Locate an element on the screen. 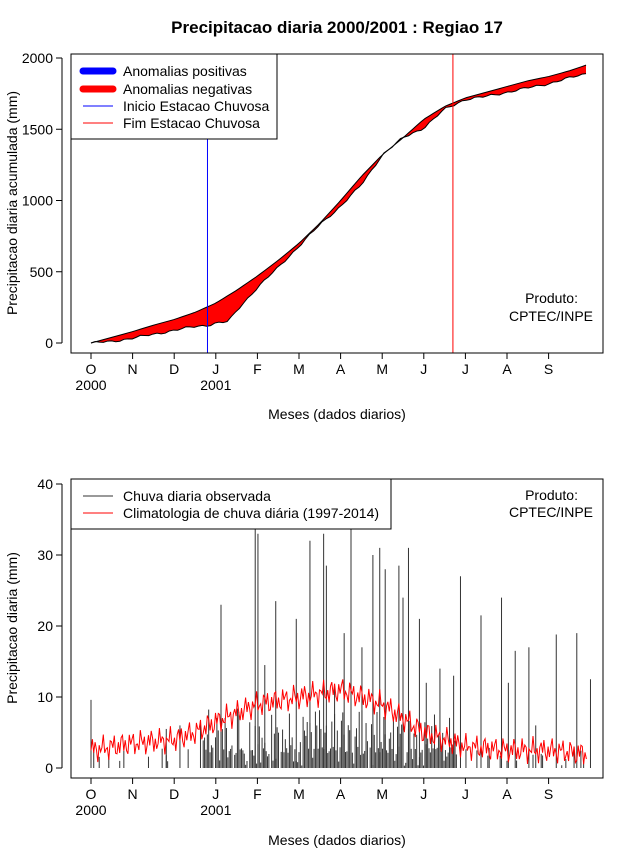 This screenshot has width=640, height=850. top-y-axis: 0 500 1000 1500 2000 is located at coordinates (42, 200).